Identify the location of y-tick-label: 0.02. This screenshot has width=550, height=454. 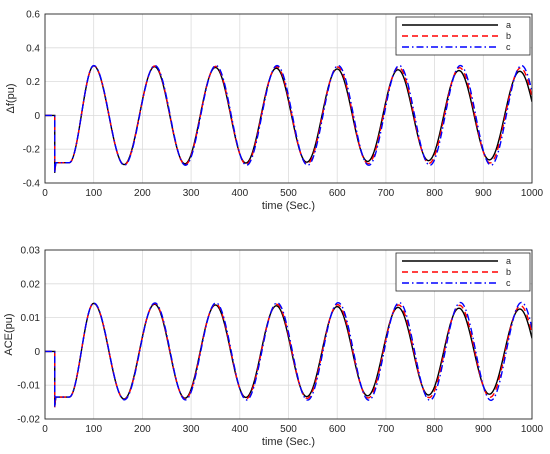
(31, 284).